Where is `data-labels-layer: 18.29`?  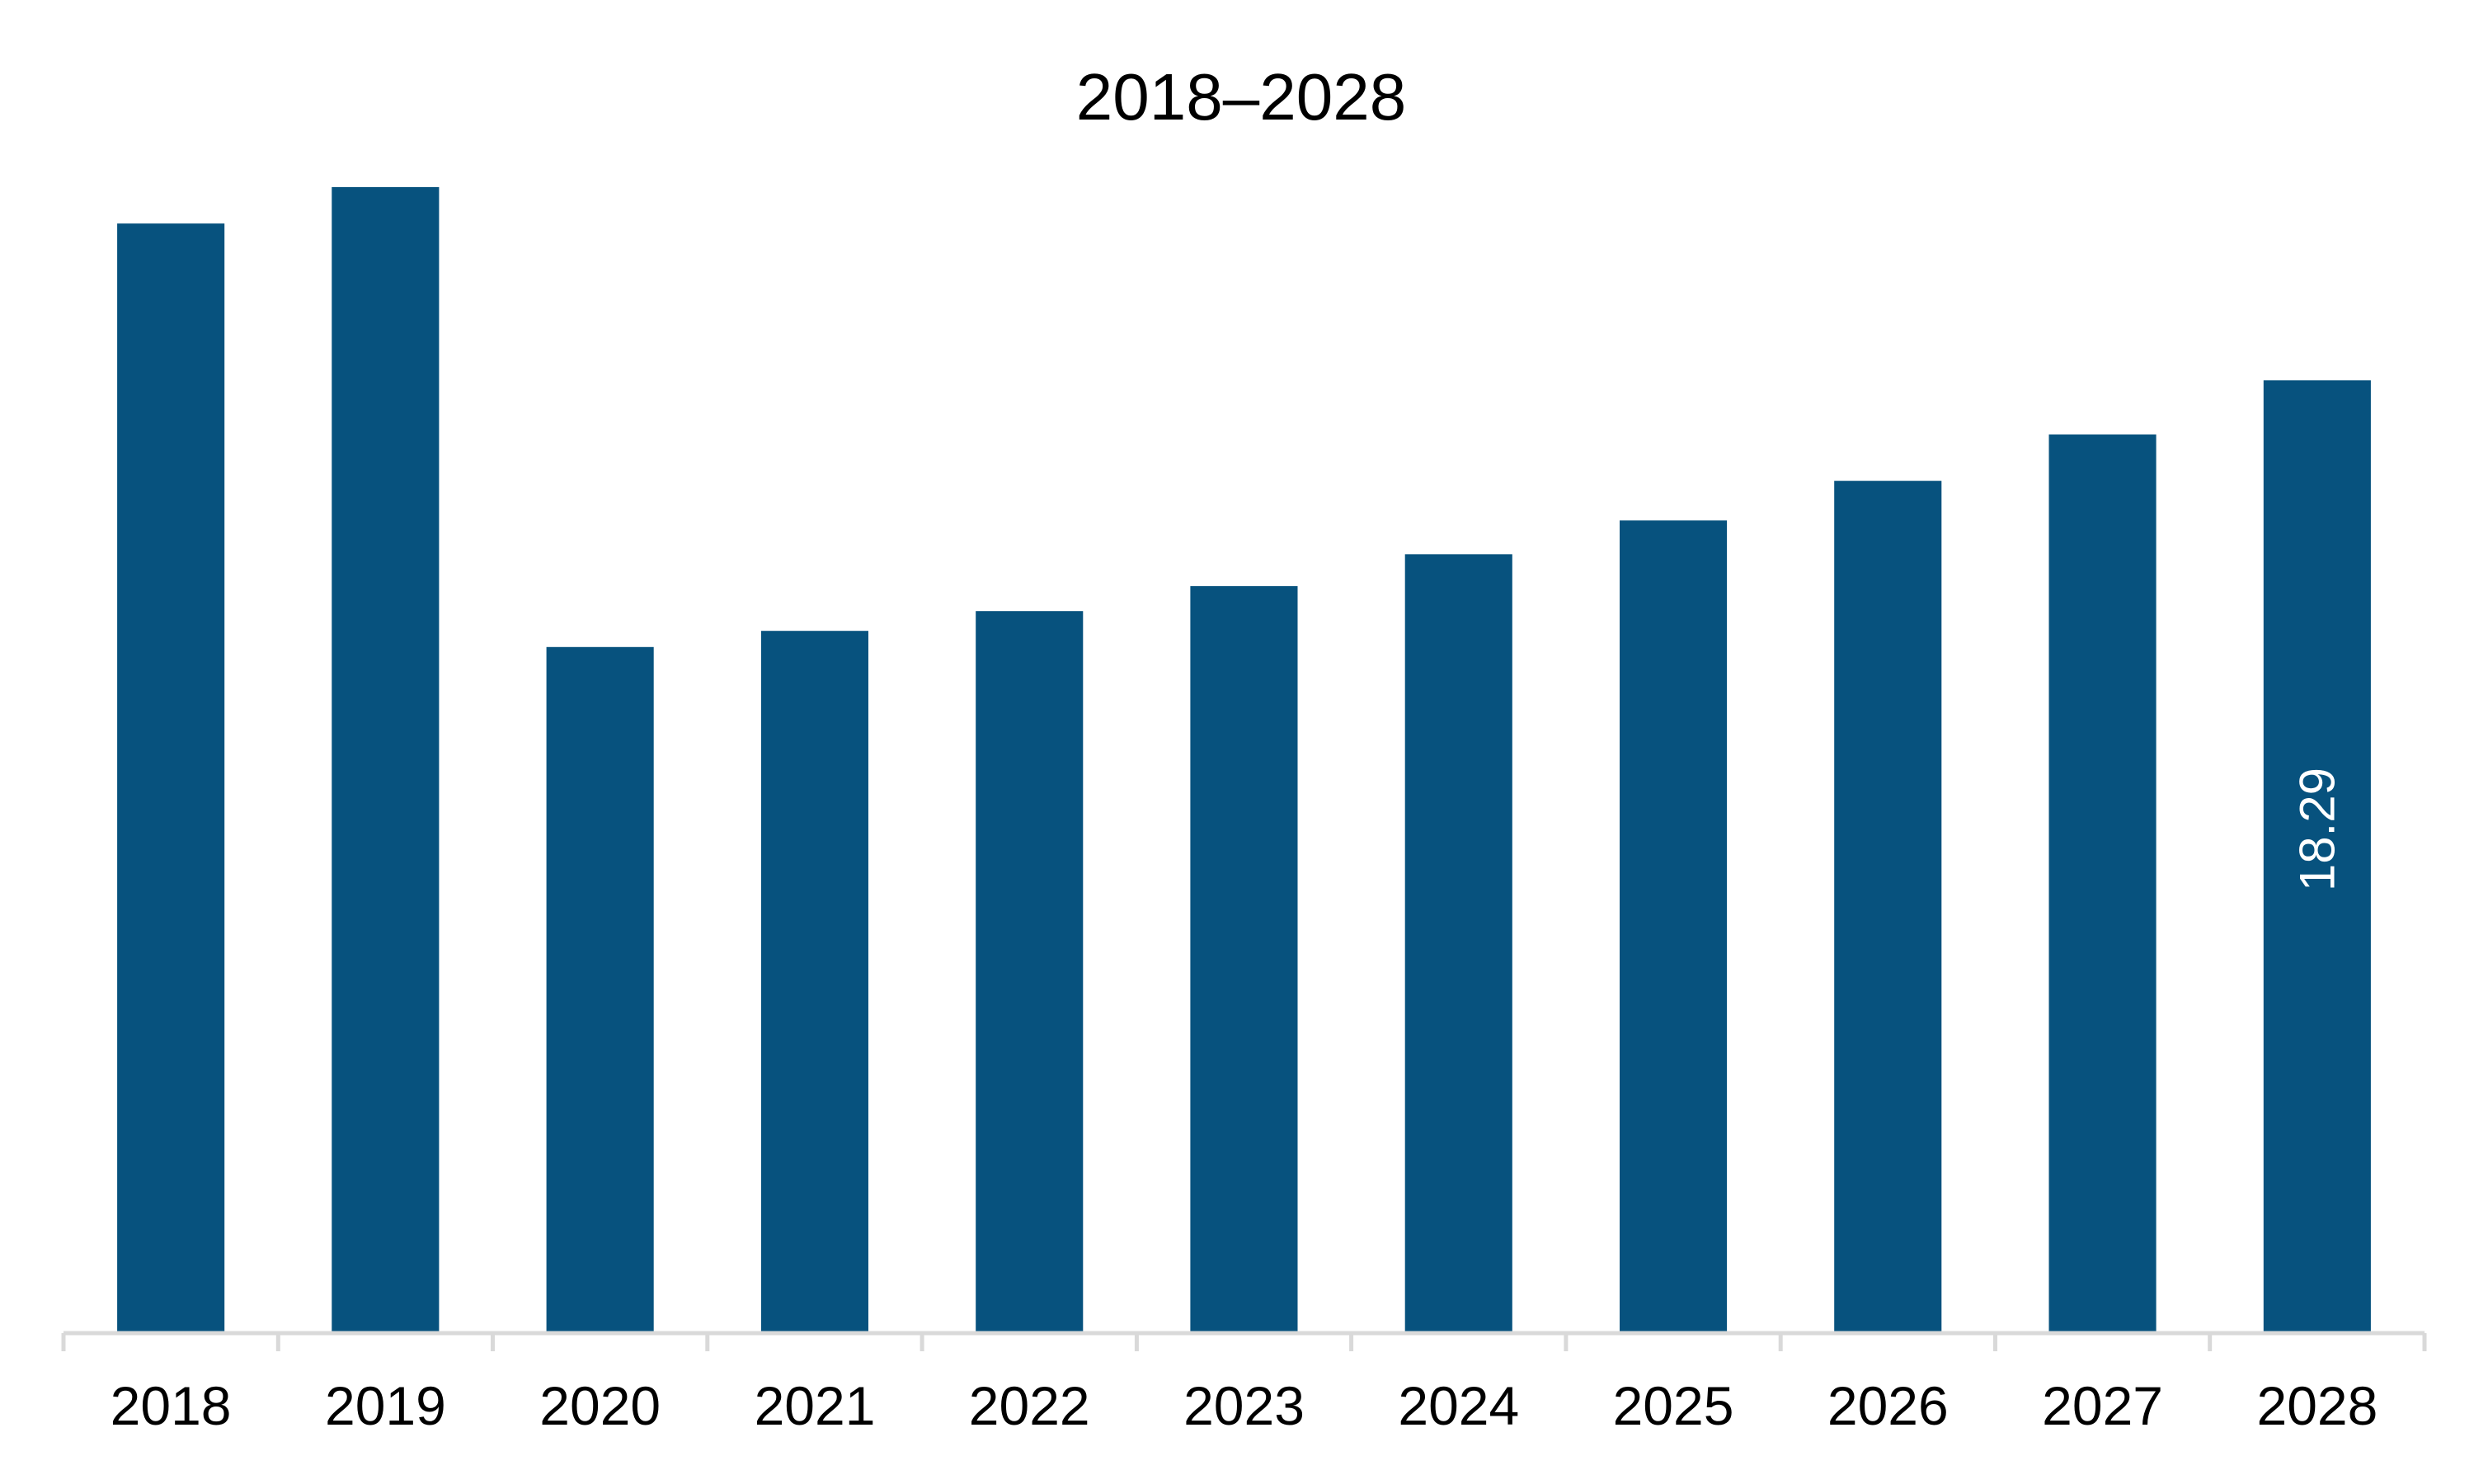 data-labels-layer: 18.29 is located at coordinates (2317, 829).